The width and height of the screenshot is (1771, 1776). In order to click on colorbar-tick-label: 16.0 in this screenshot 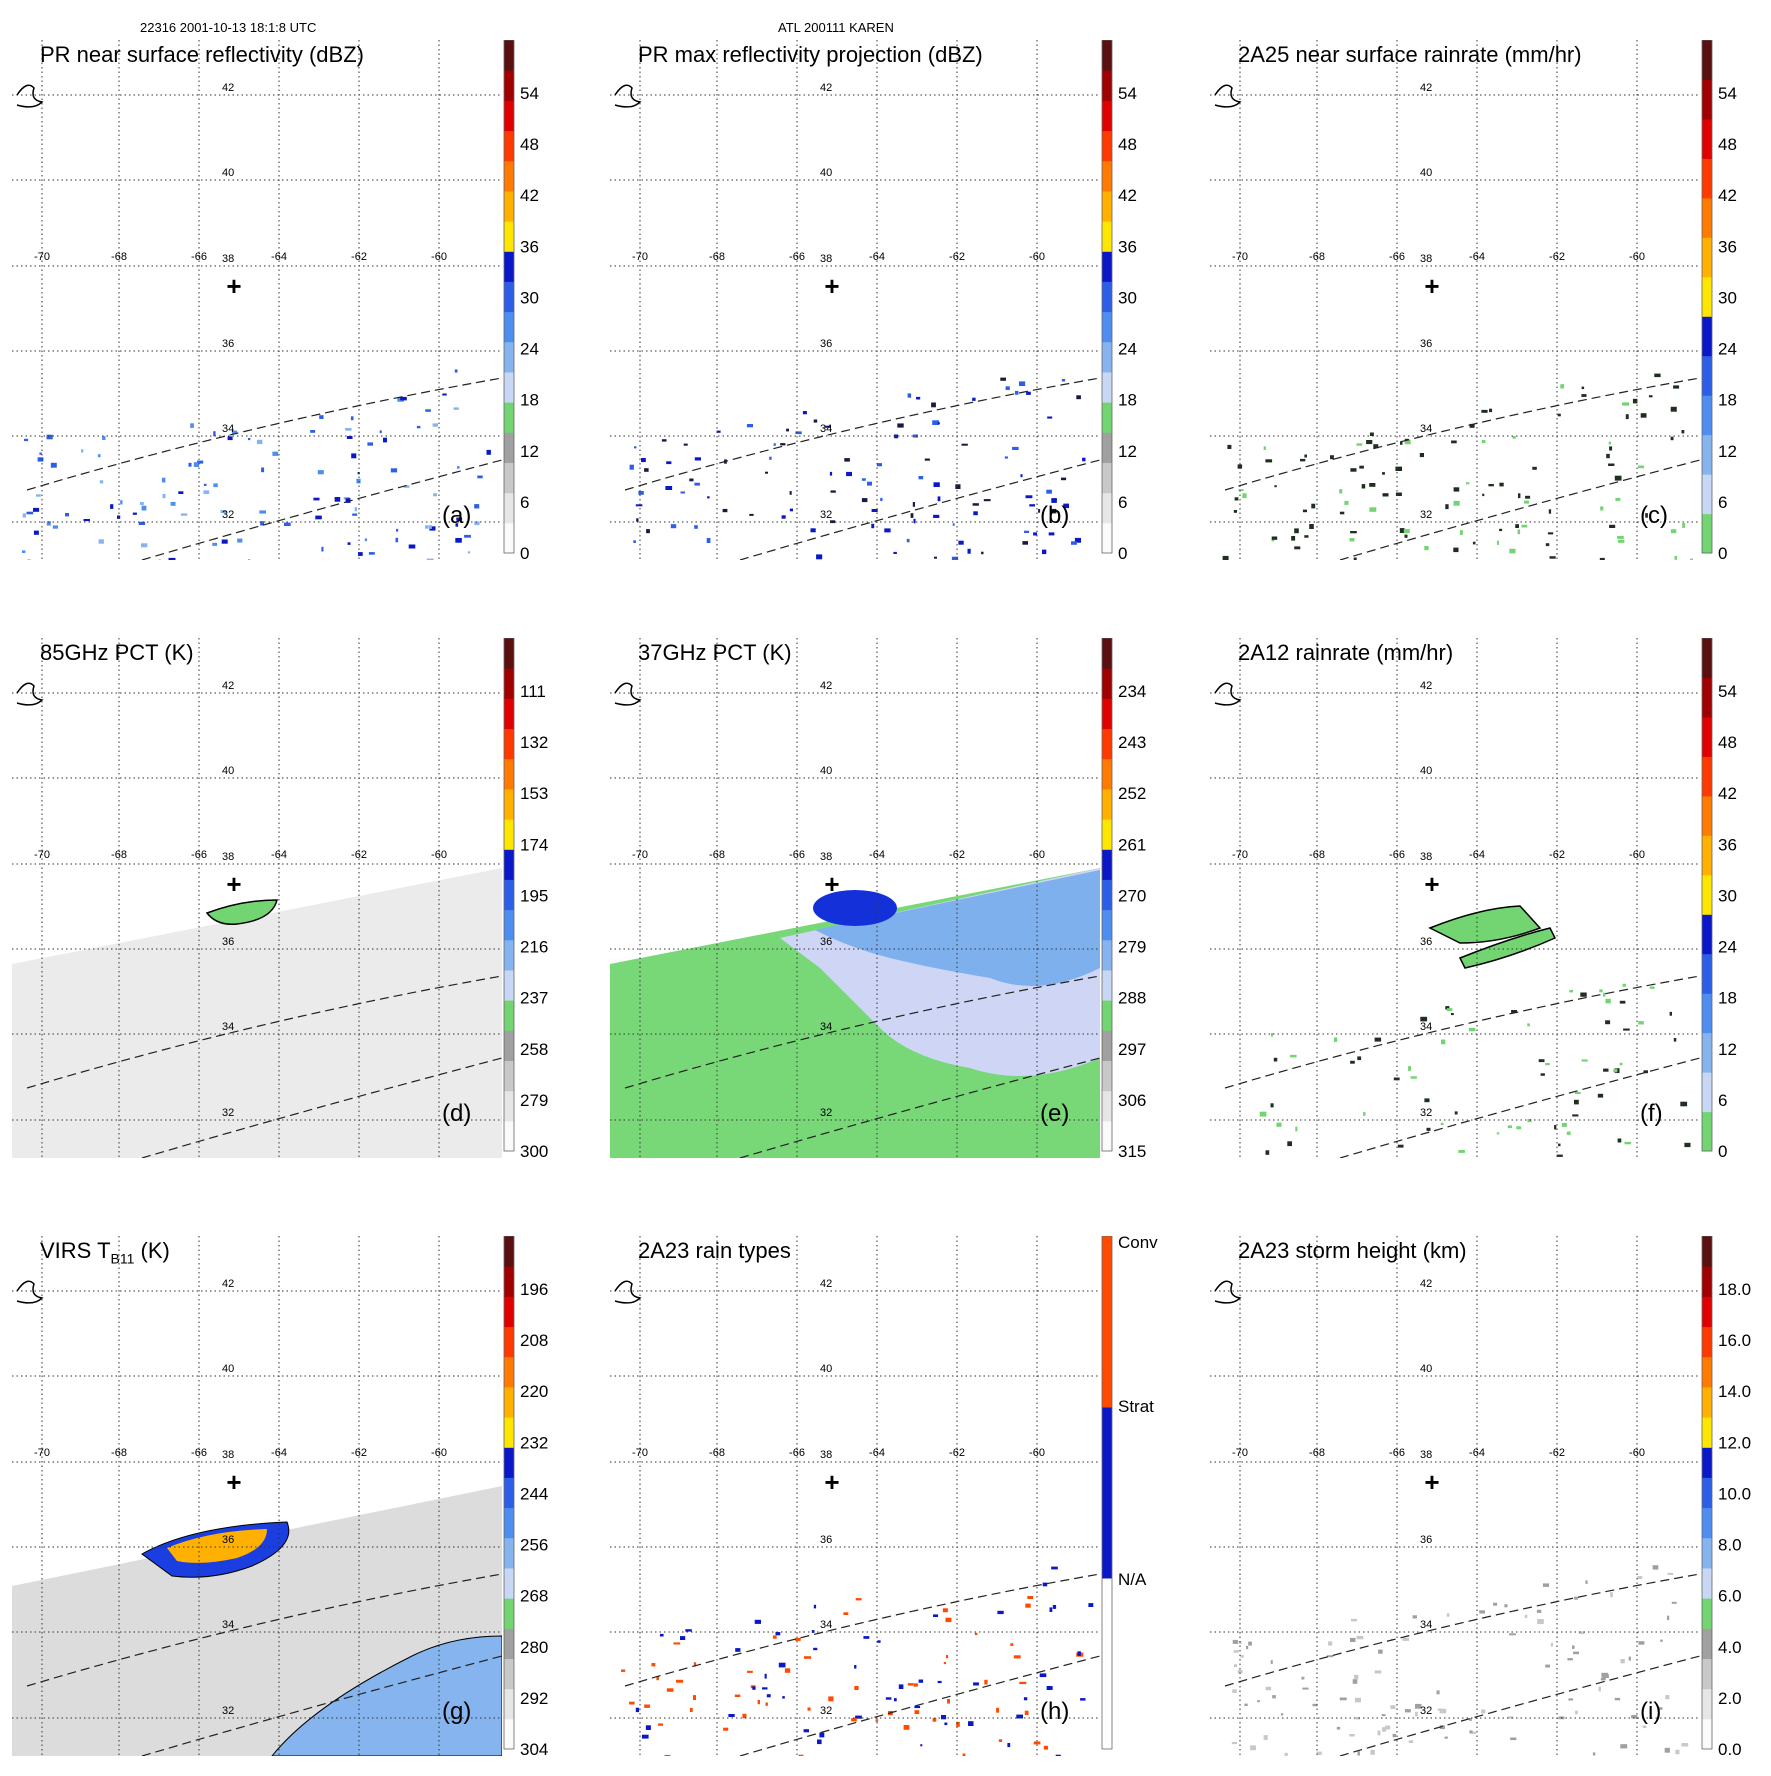, I will do `click(1734, 1340)`.